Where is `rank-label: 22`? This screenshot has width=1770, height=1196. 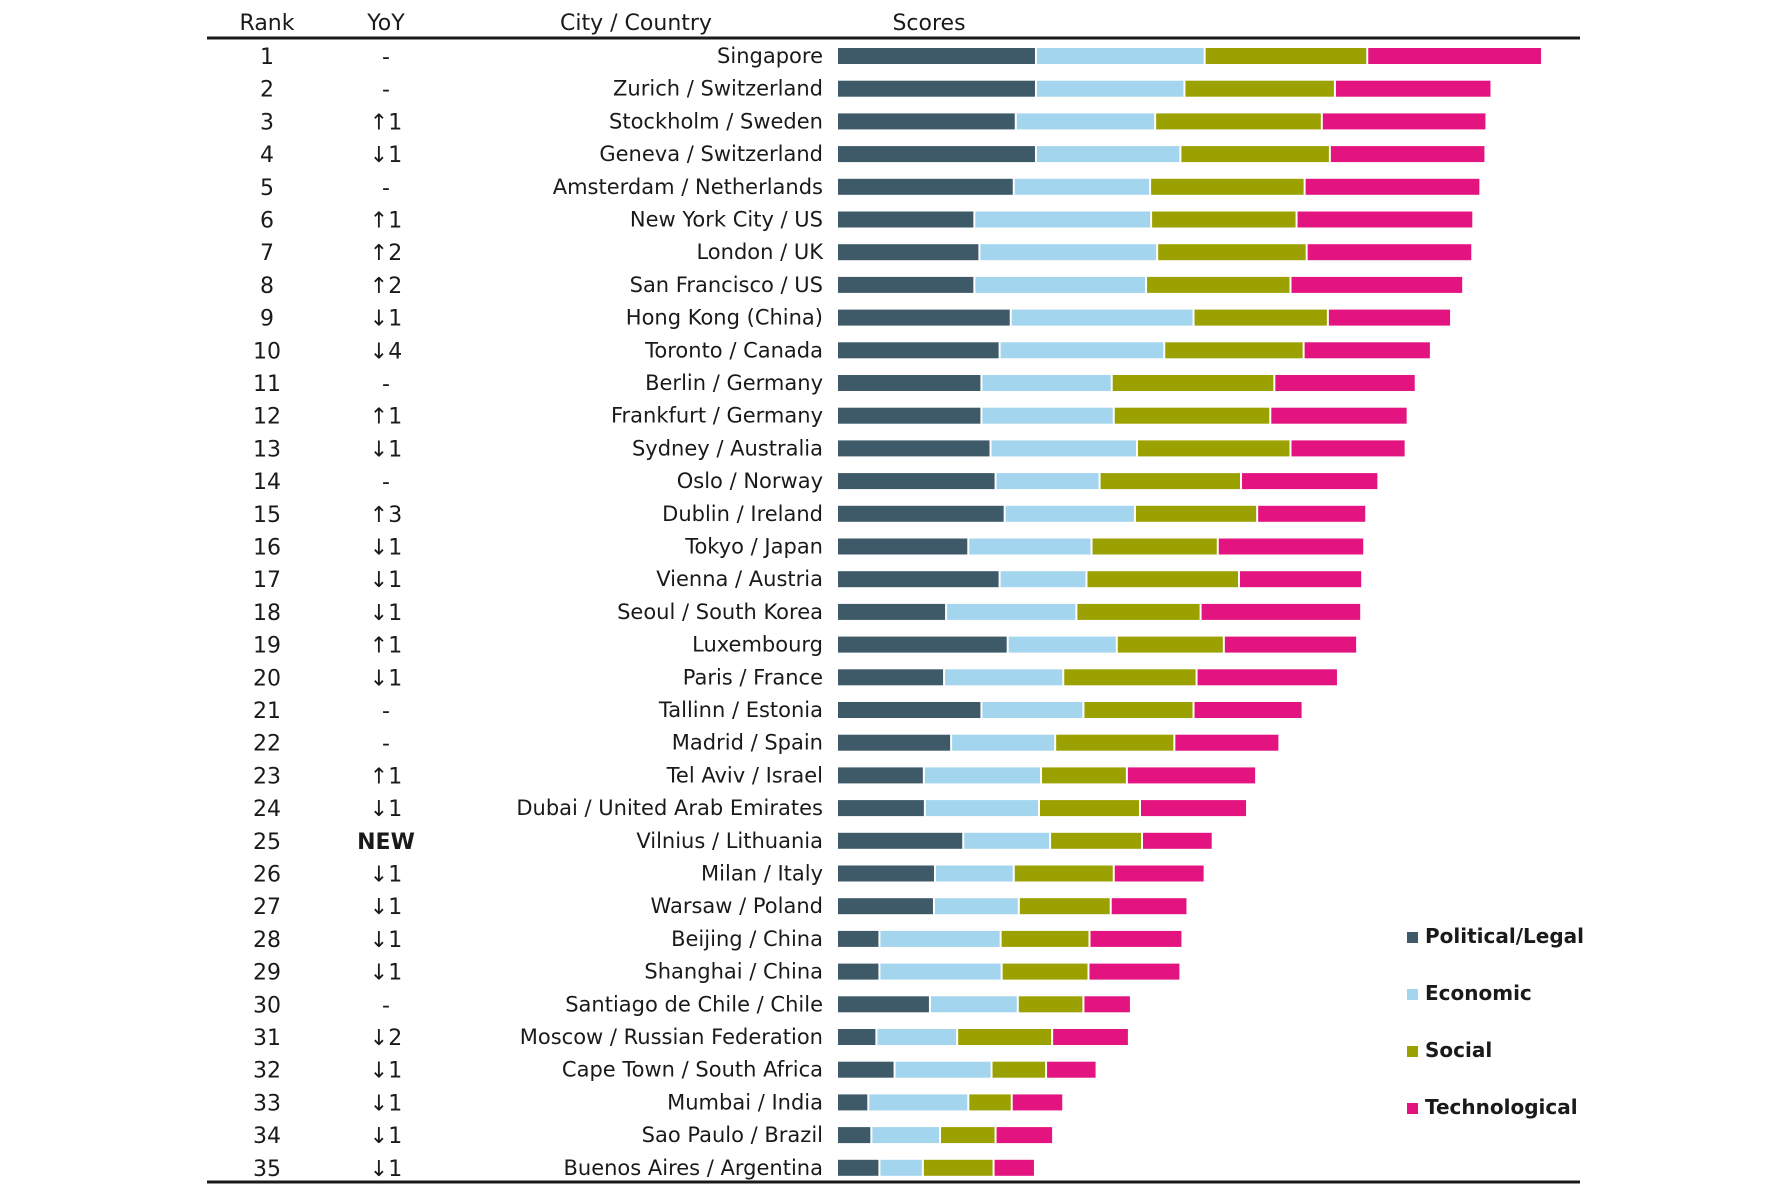 rank-label: 22 is located at coordinates (267, 744).